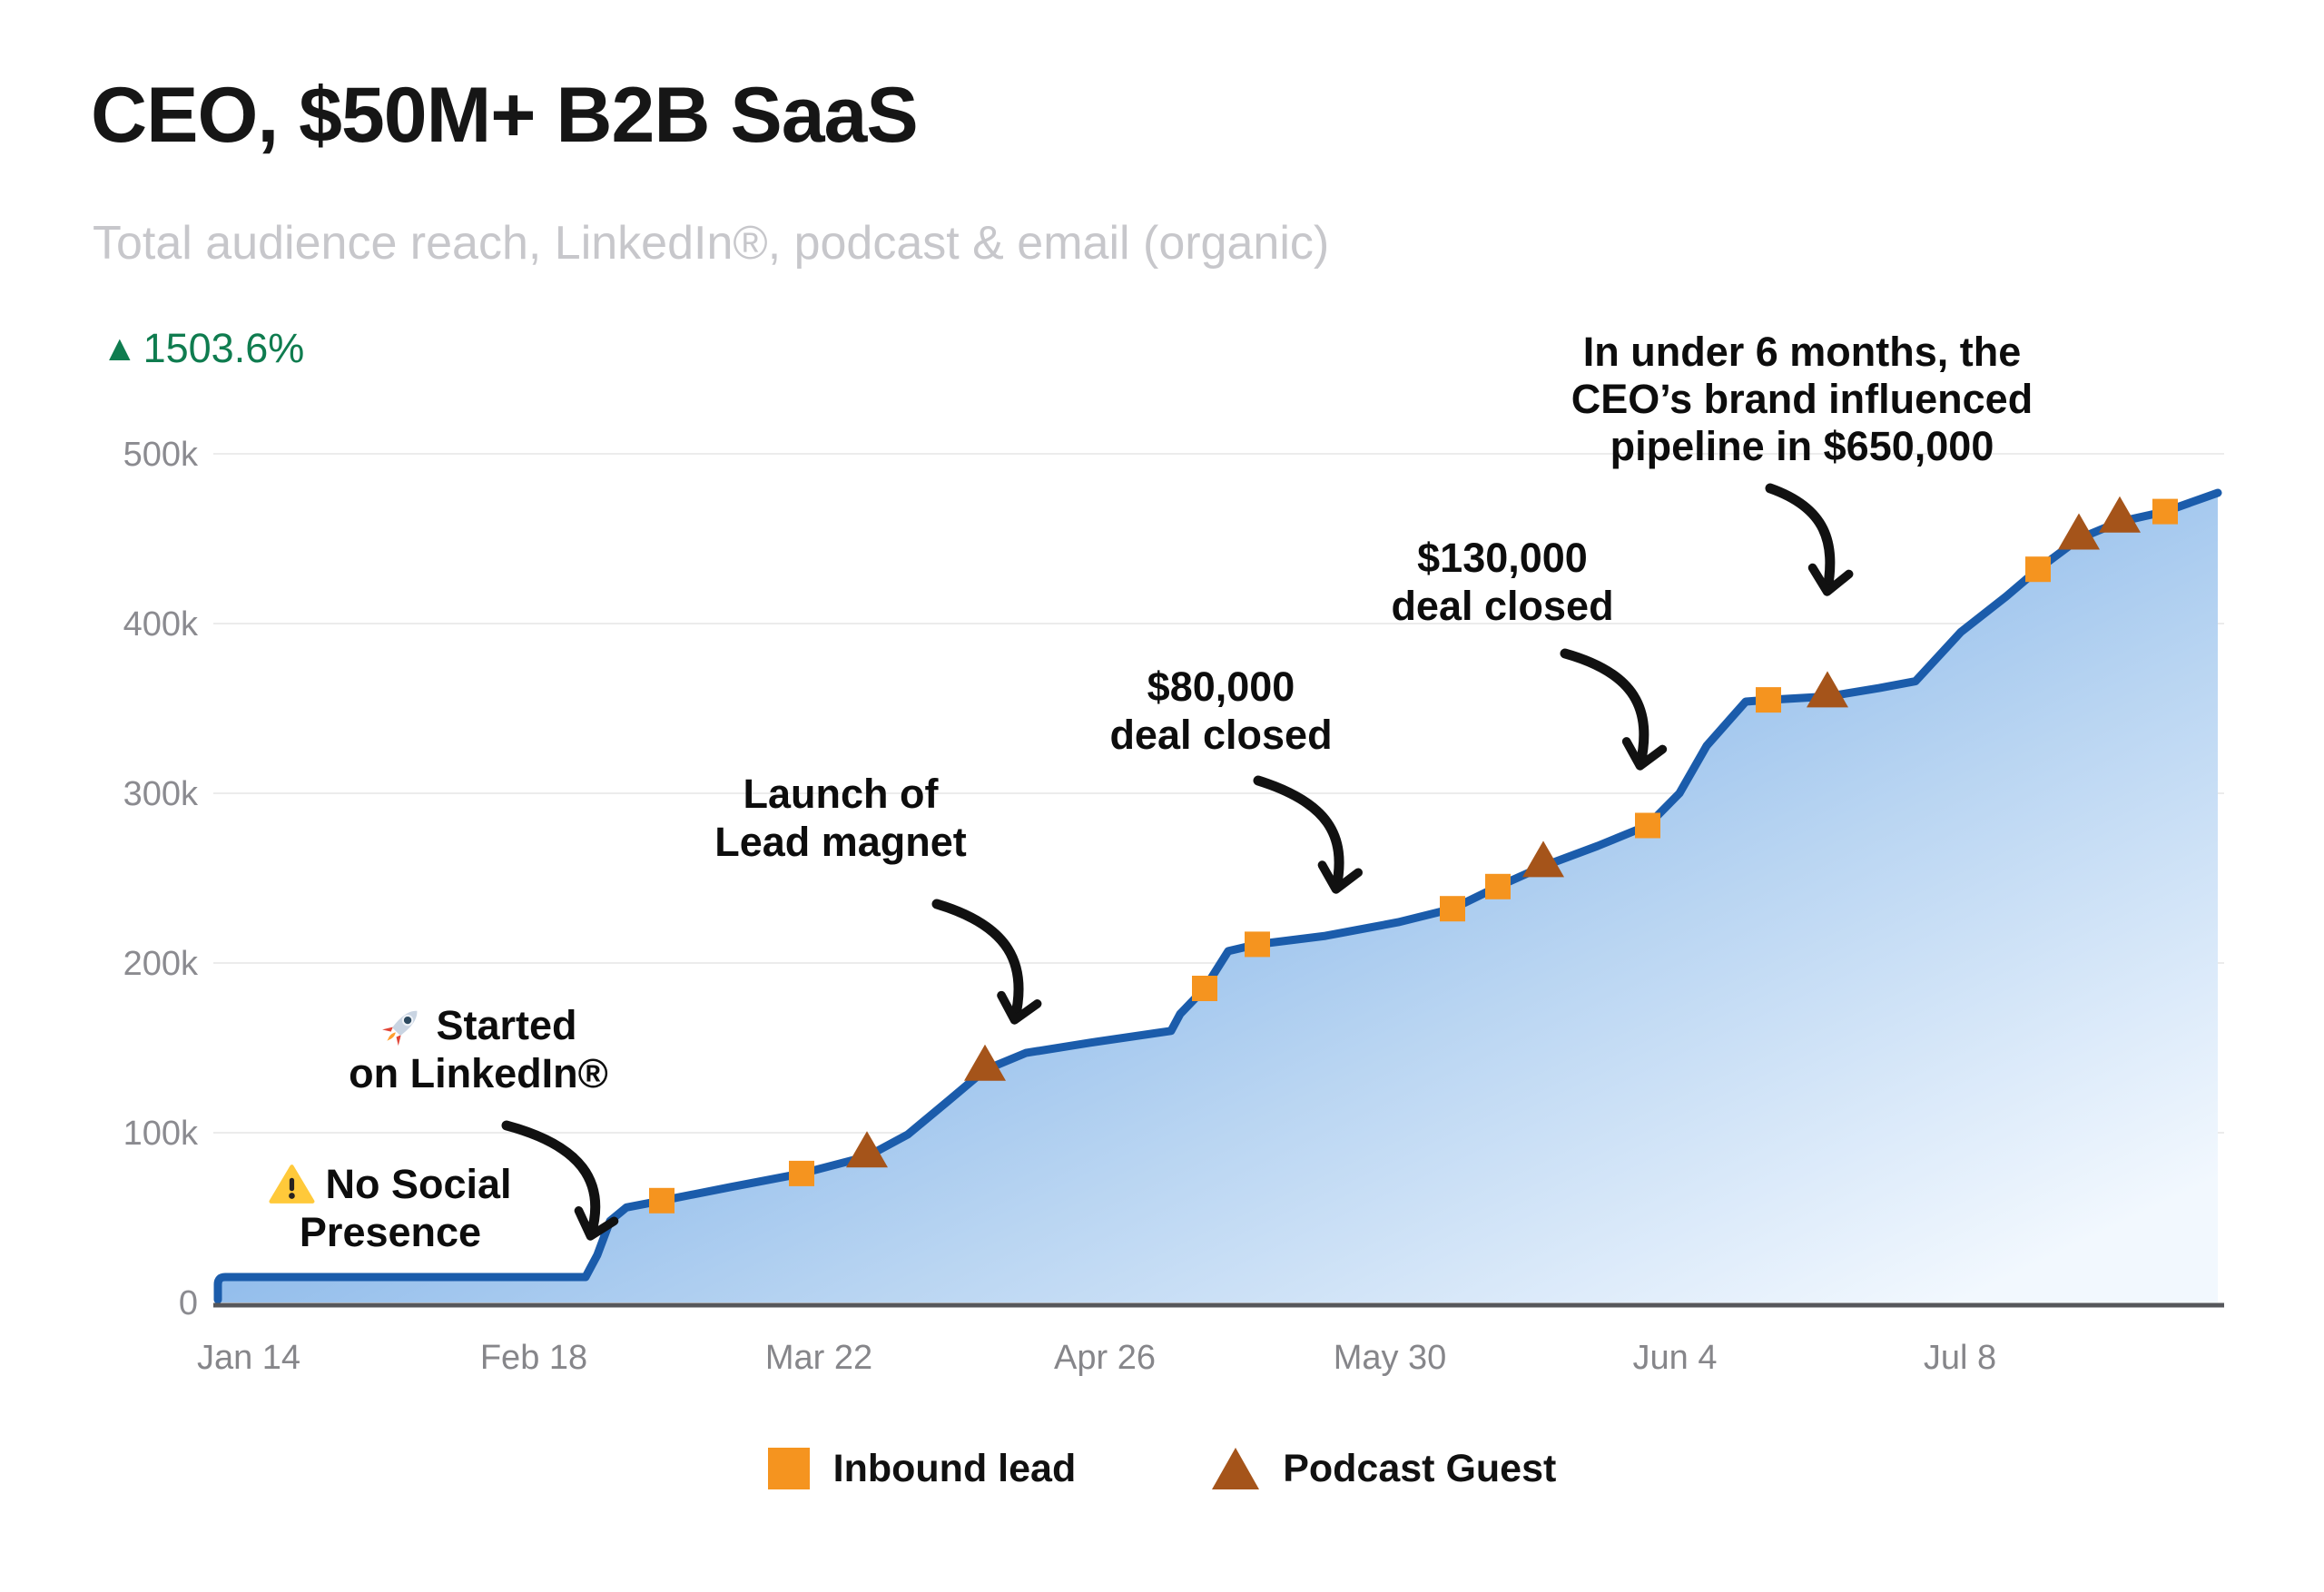  Describe the element at coordinates (1236, 1468) in the screenshot. I see `podcast-guest-triangle-icon` at that location.